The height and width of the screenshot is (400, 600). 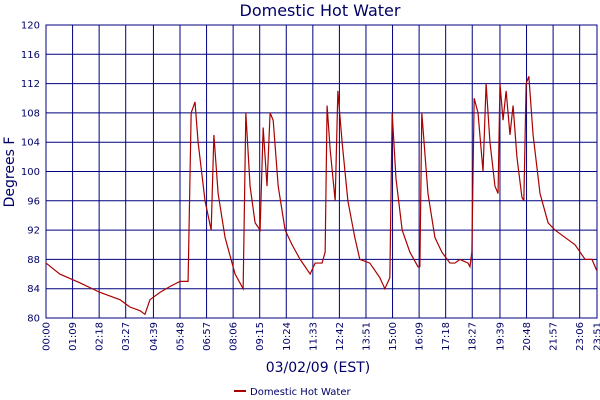 I want to click on y-tick-label: 112, so click(x=30, y=84).